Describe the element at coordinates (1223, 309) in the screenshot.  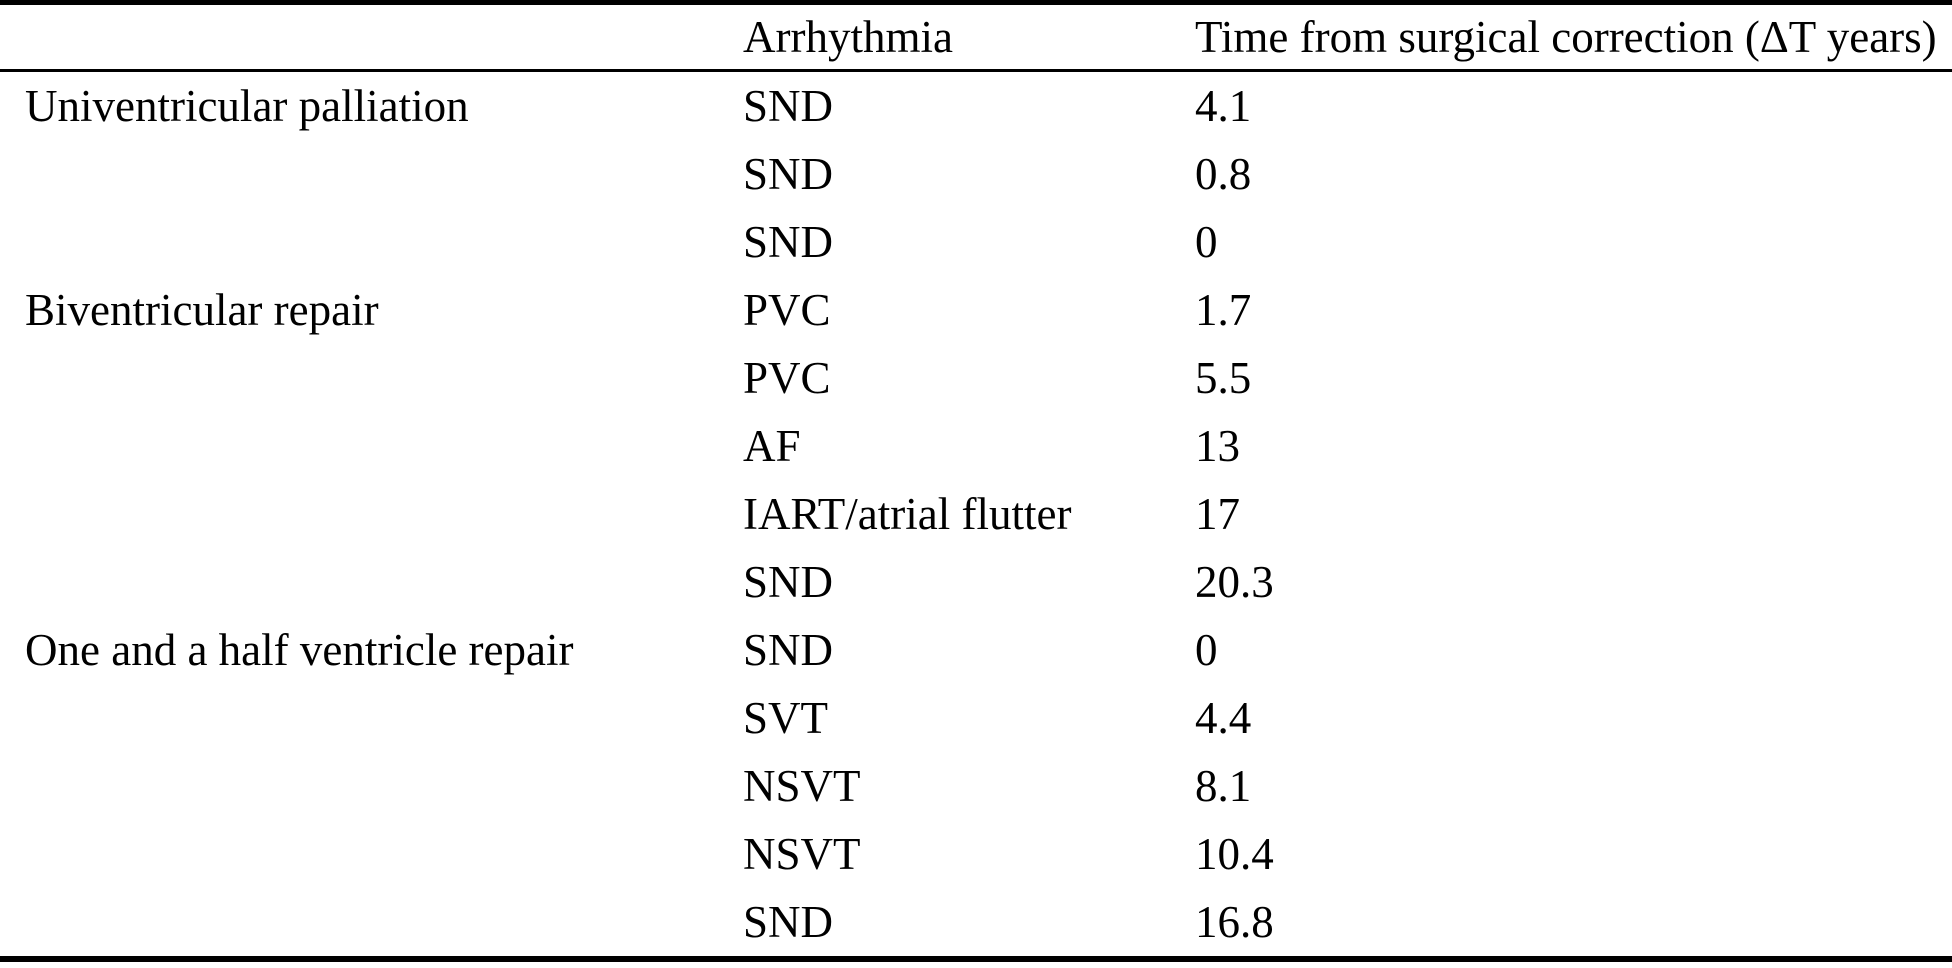
I see `time-cell: 1.7` at that location.